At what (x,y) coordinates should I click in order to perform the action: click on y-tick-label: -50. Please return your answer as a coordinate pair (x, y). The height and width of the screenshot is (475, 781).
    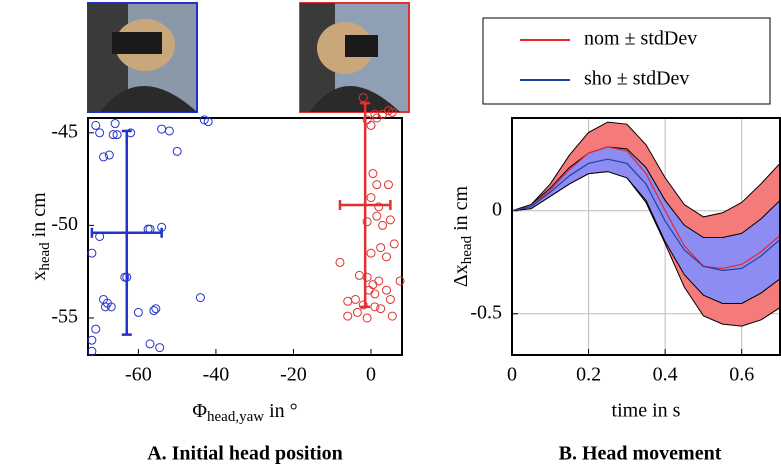
    Looking at the image, I should click on (64, 224).